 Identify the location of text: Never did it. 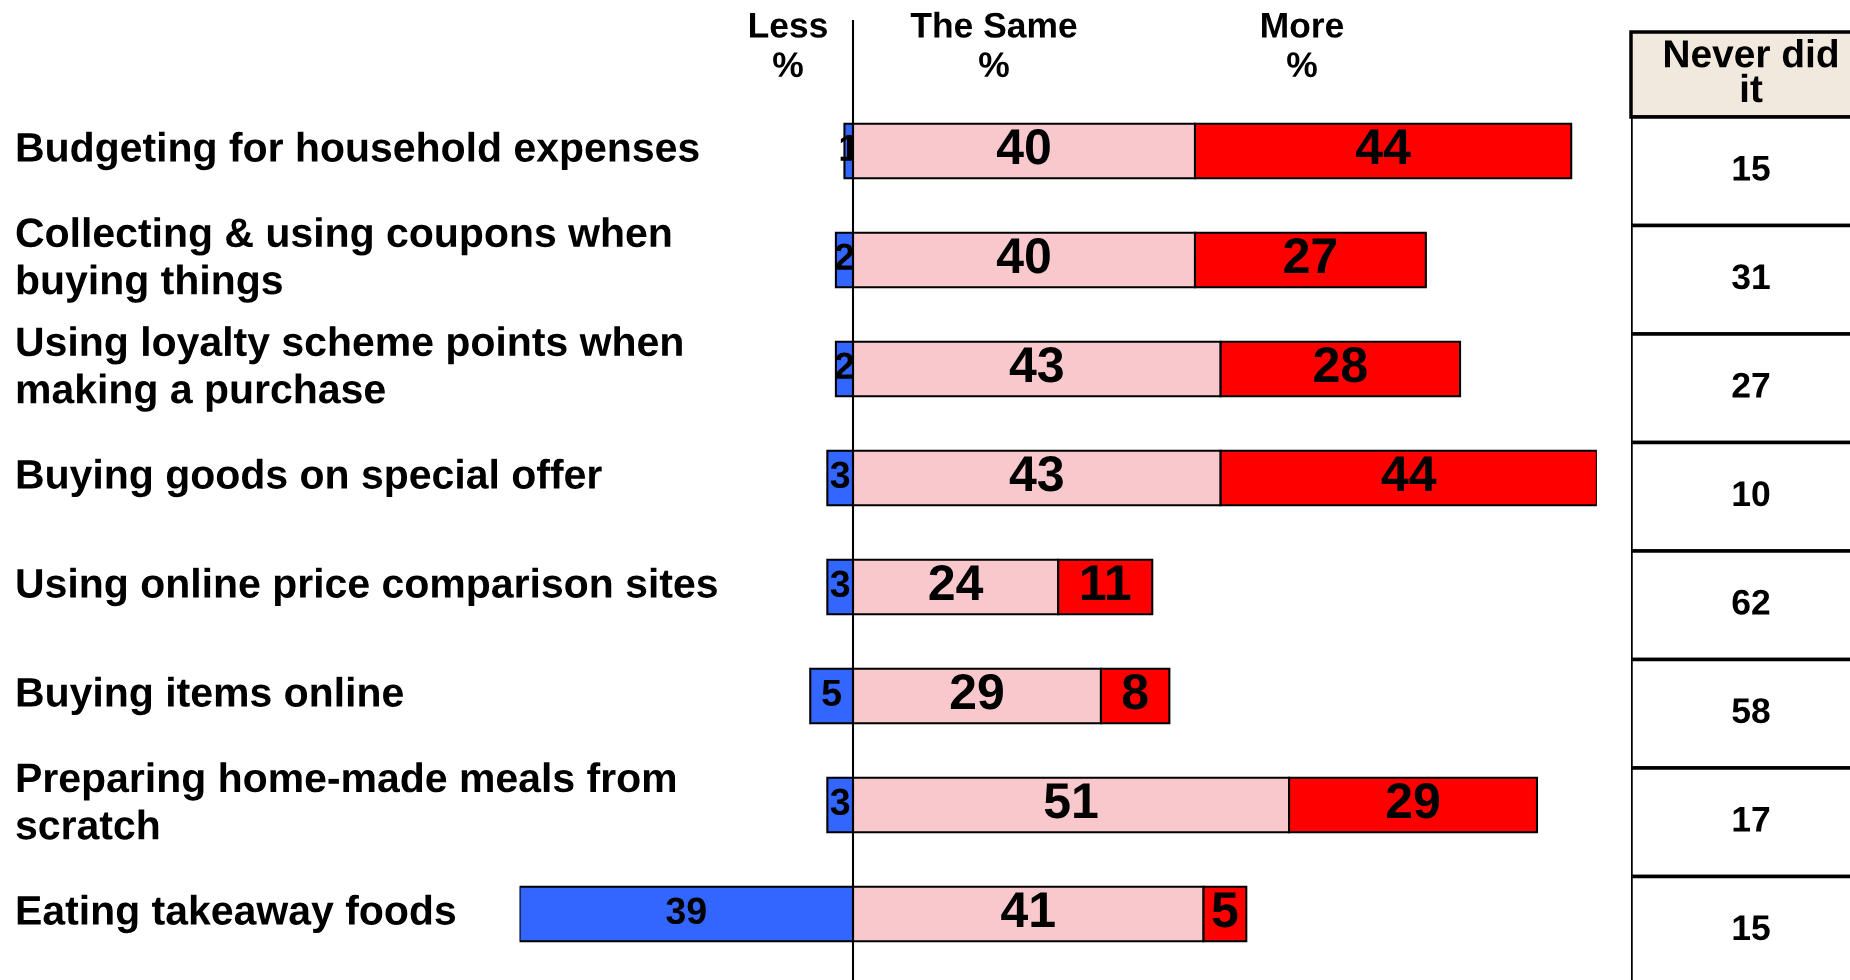
(1751, 70).